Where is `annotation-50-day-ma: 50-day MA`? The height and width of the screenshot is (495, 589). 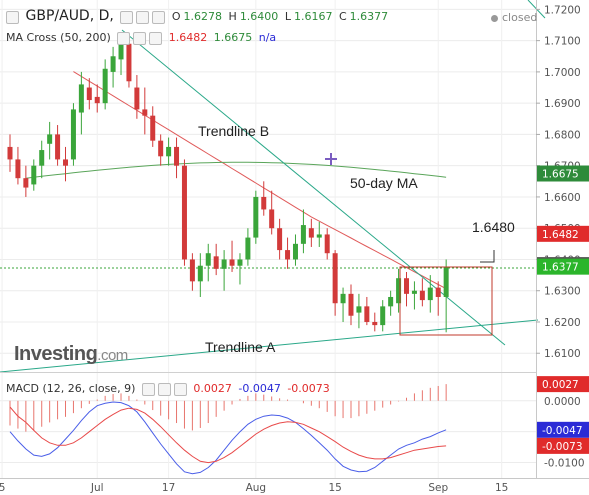
annotation-50-day-ma: 50-day MA is located at coordinates (384, 183).